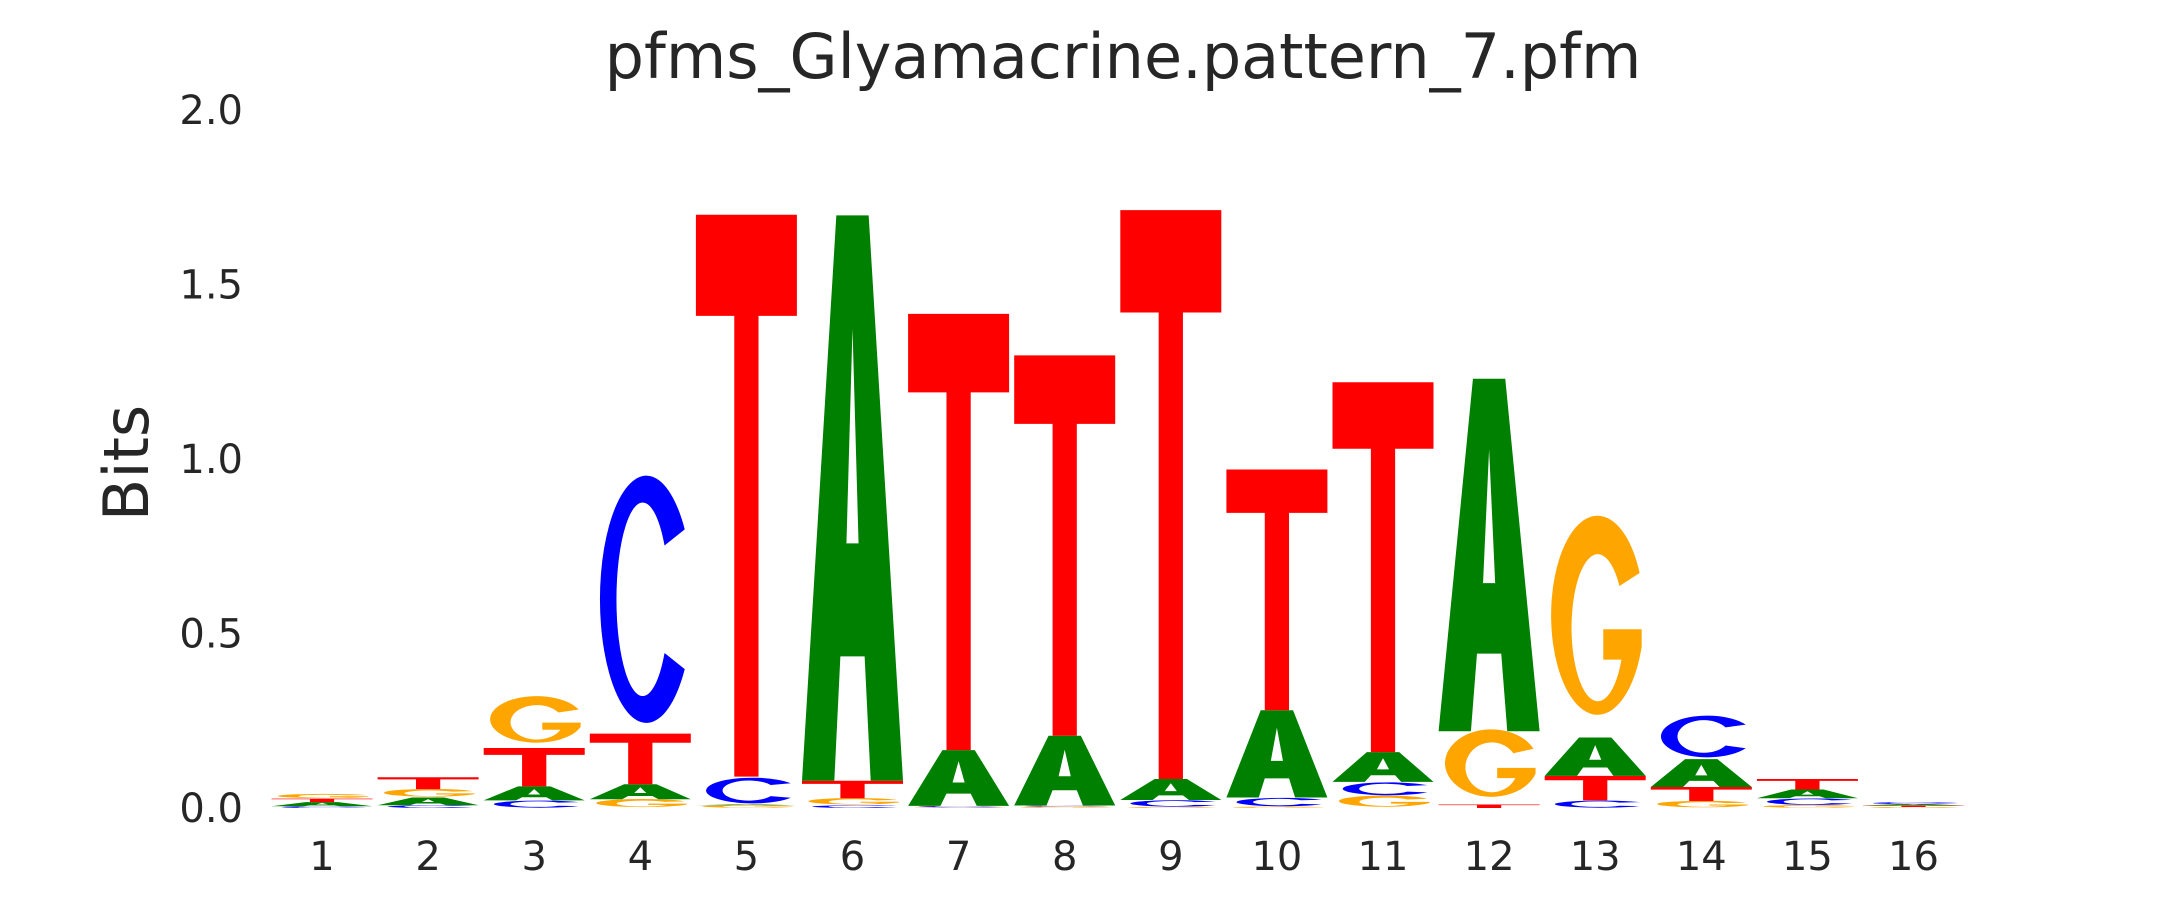  What do you see at coordinates (211, 111) in the screenshot?
I see `y-tick-label: 2.0` at bounding box center [211, 111].